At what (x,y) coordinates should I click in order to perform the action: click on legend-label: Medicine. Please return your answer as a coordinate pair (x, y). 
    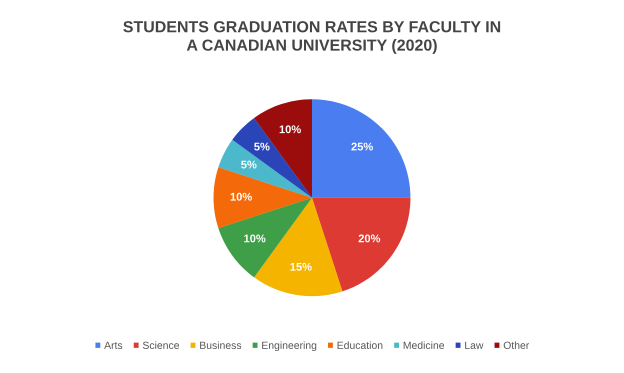
    Looking at the image, I should click on (424, 345).